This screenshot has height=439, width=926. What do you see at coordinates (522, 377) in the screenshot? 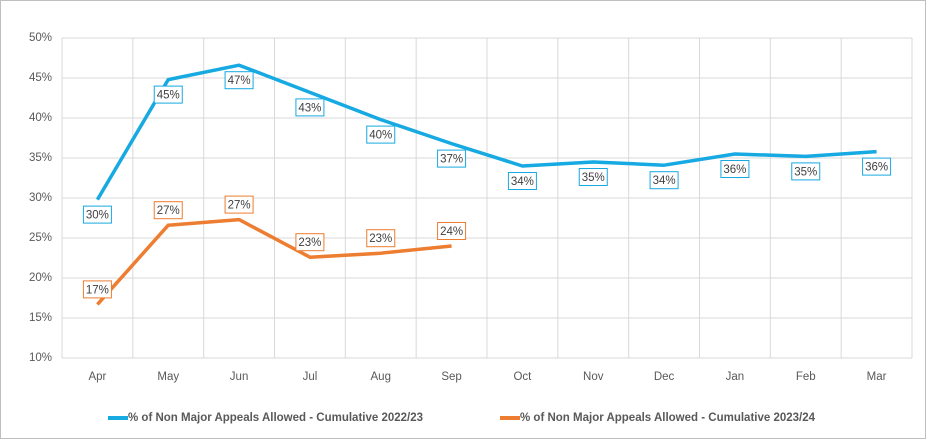
I see `x-tick-label: Oct` at bounding box center [522, 377].